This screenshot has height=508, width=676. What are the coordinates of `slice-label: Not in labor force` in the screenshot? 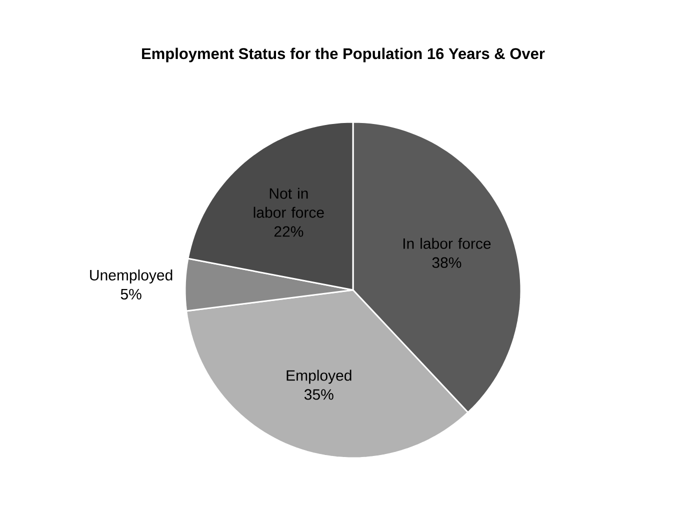 It's located at (289, 203).